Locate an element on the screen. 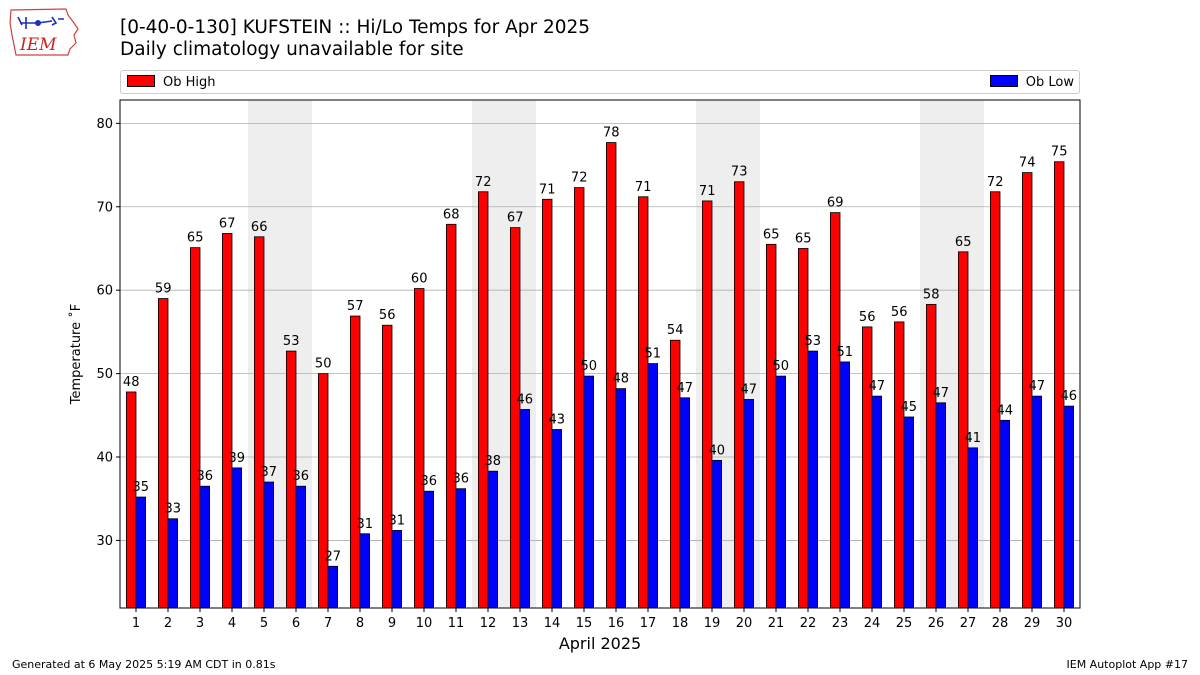 This screenshot has width=1200, height=675. y-axis-label: Temperature ˚F is located at coordinates (76, 354).